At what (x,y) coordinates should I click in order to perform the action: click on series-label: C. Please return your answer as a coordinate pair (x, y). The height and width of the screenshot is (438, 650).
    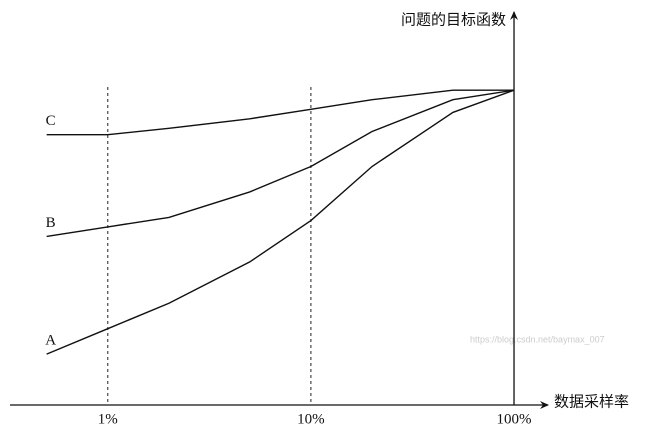
    Looking at the image, I should click on (51, 121).